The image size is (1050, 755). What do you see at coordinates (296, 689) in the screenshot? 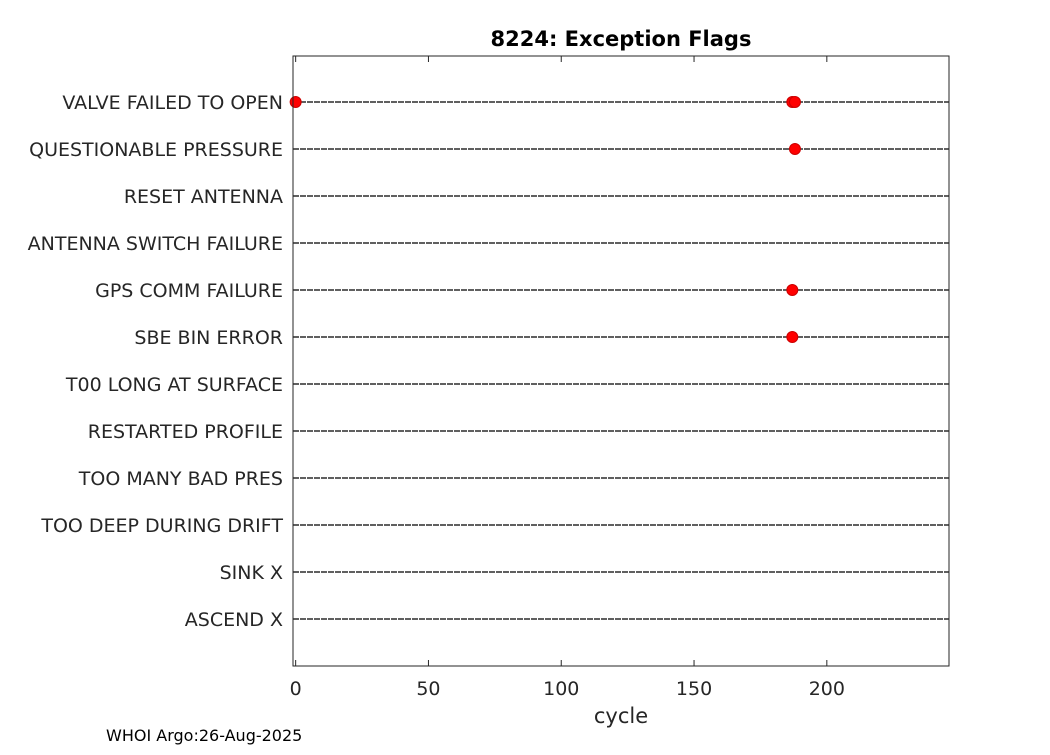
I see `x-tick-label: 0` at bounding box center [296, 689].